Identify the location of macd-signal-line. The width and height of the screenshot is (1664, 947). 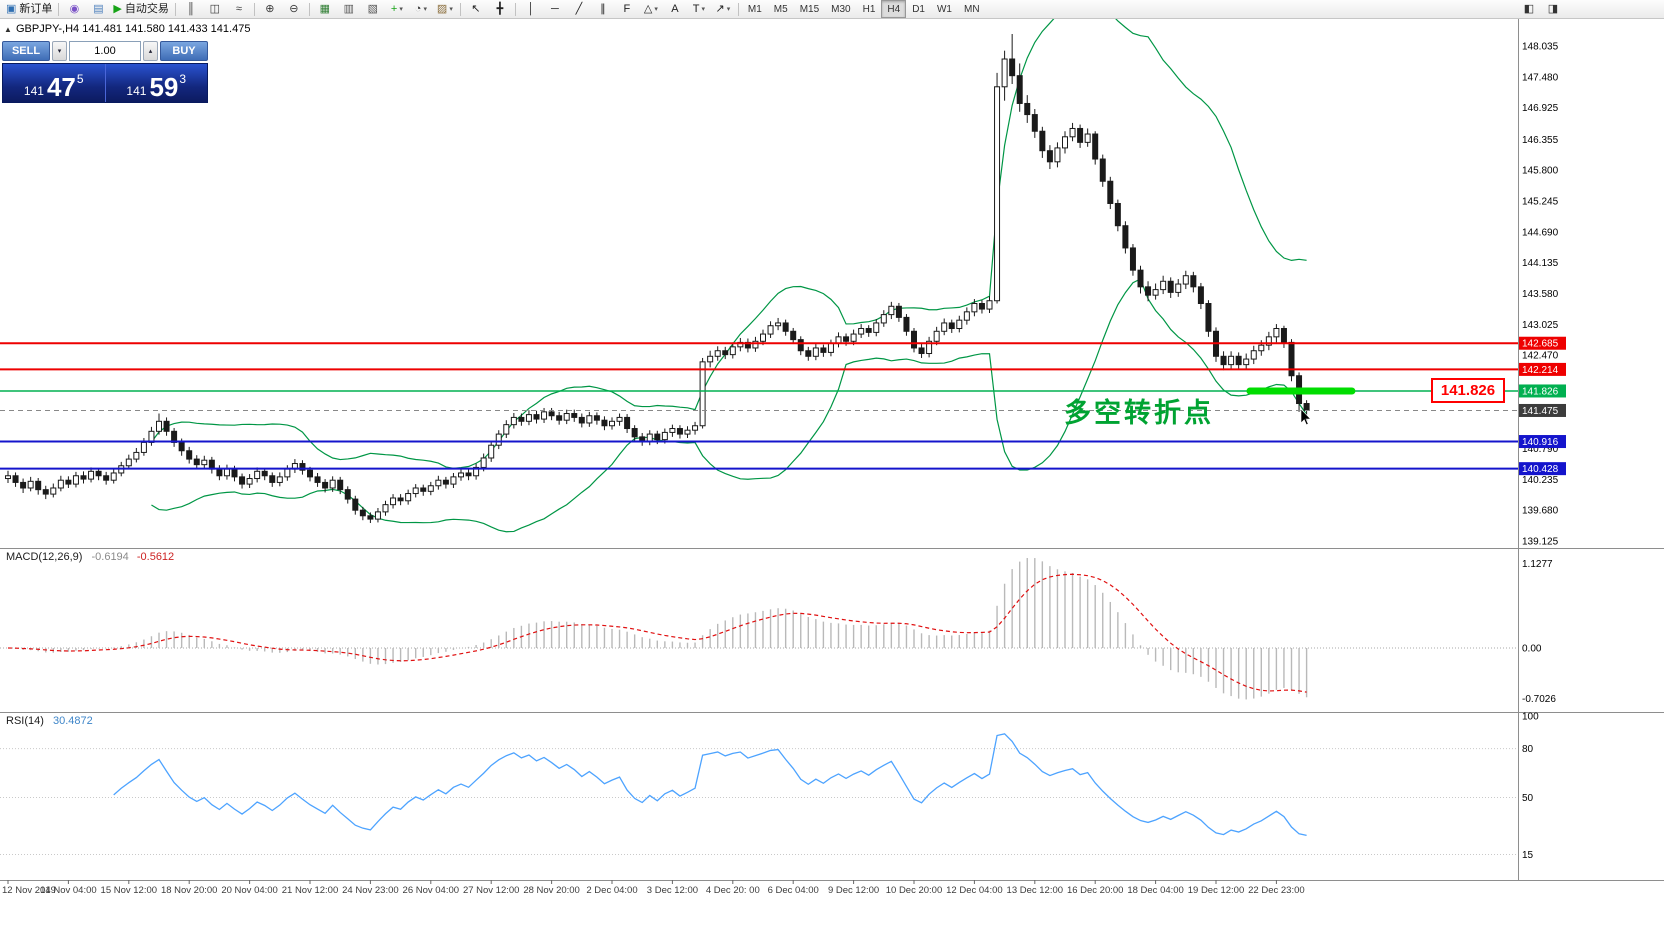
(657, 633).